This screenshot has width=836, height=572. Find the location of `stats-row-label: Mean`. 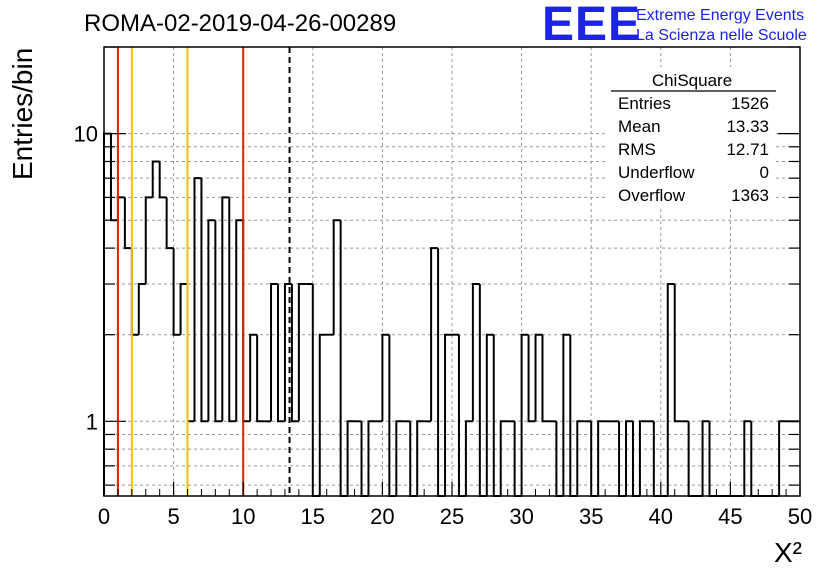

stats-row-label: Mean is located at coordinates (639, 126).